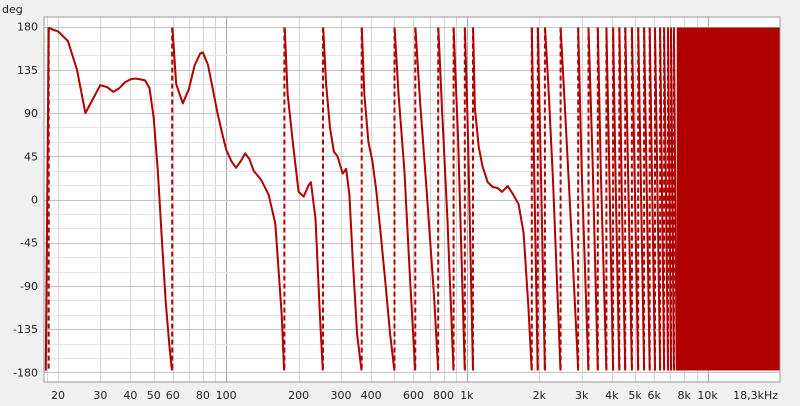  Describe the element at coordinates (685, 395) in the screenshot. I see `x-tick-label: 8k` at that location.